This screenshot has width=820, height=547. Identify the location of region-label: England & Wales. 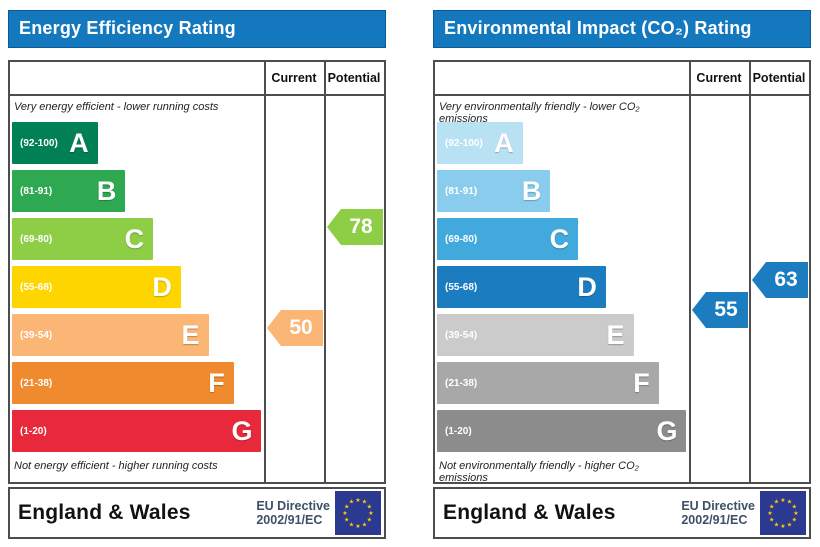
(104, 512).